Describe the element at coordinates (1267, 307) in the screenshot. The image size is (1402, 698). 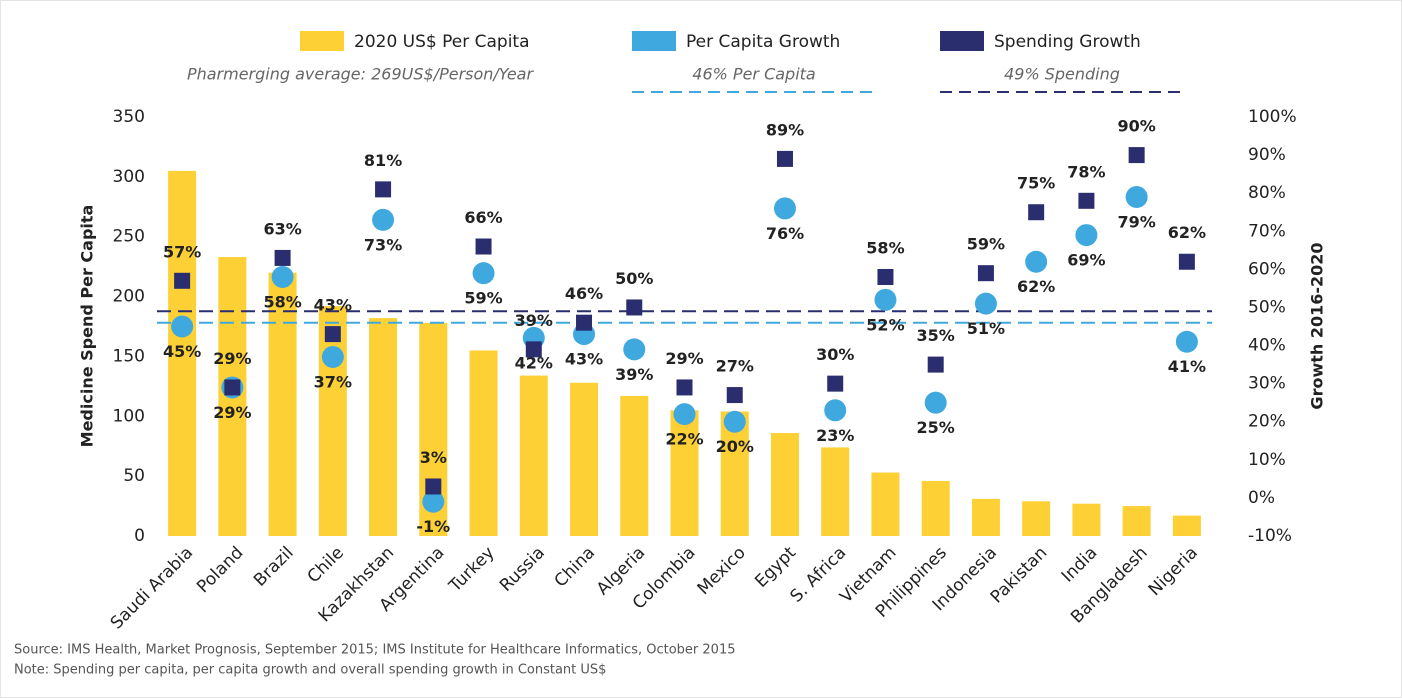
I see `y2-tick-label: 50%` at that location.